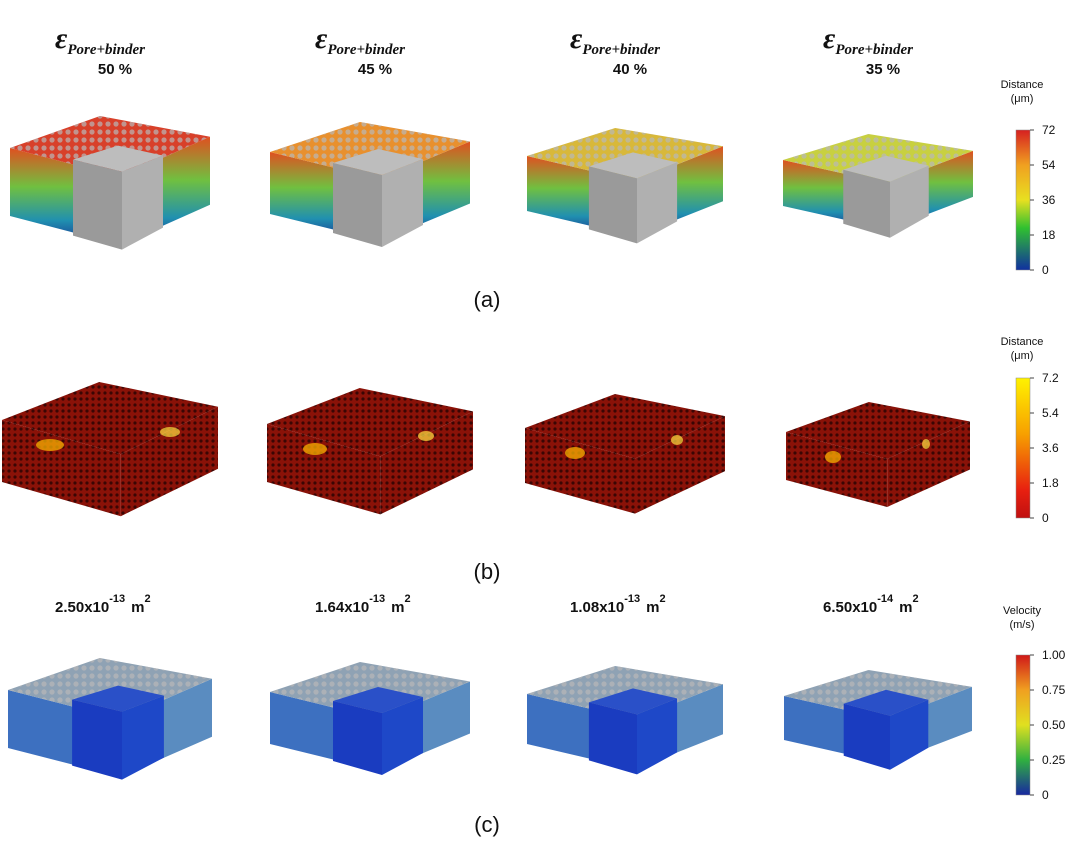 The image size is (1080, 846). What do you see at coordinates (630, 69) in the screenshot?
I see `porosity-value: 40 %` at bounding box center [630, 69].